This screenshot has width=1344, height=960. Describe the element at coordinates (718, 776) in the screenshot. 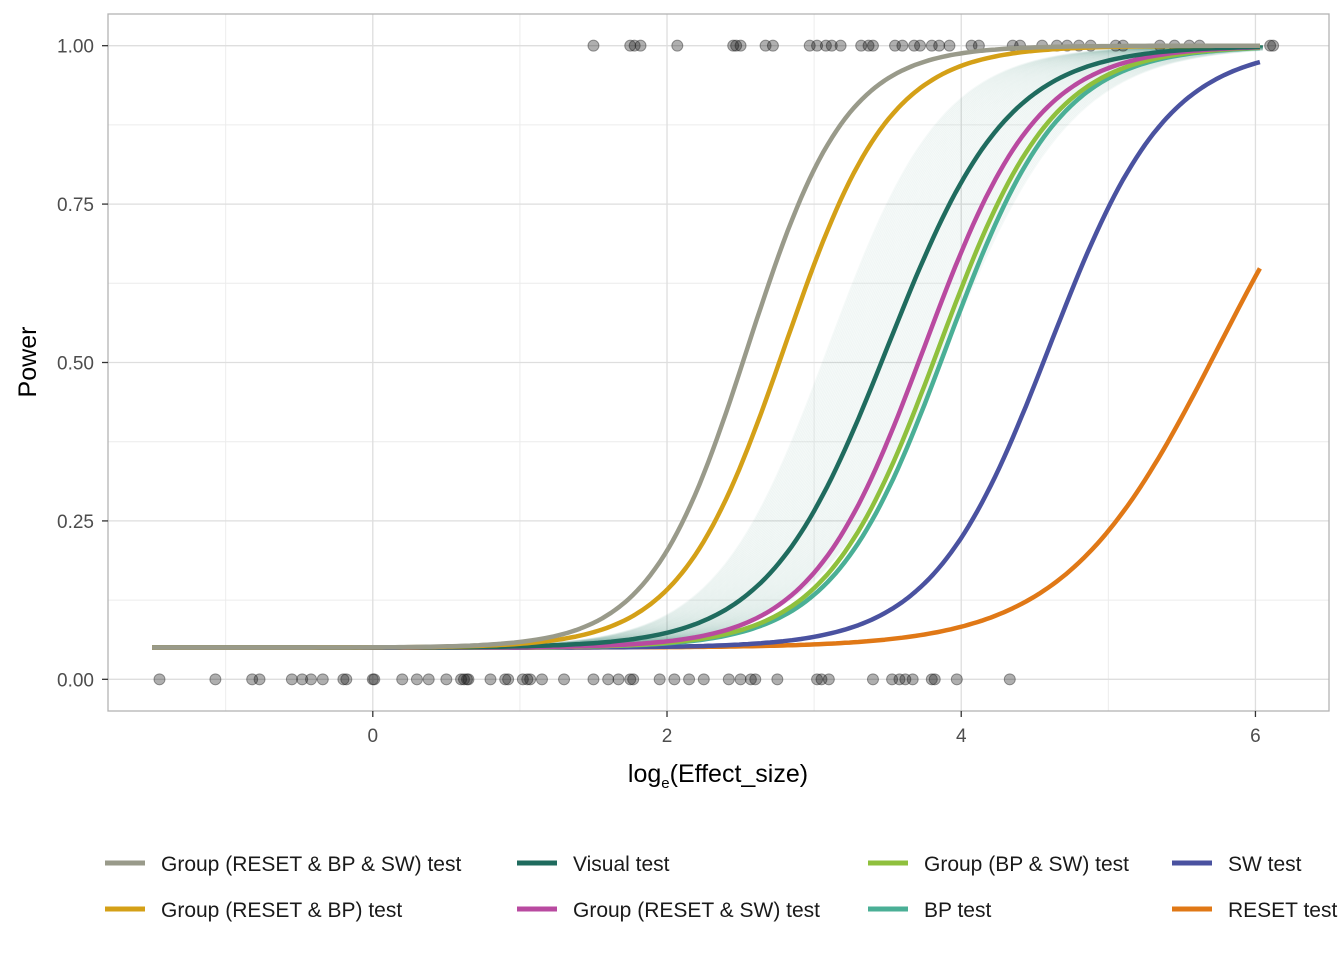

I see `x-axis-title: loge(Effect_size)` at that location.